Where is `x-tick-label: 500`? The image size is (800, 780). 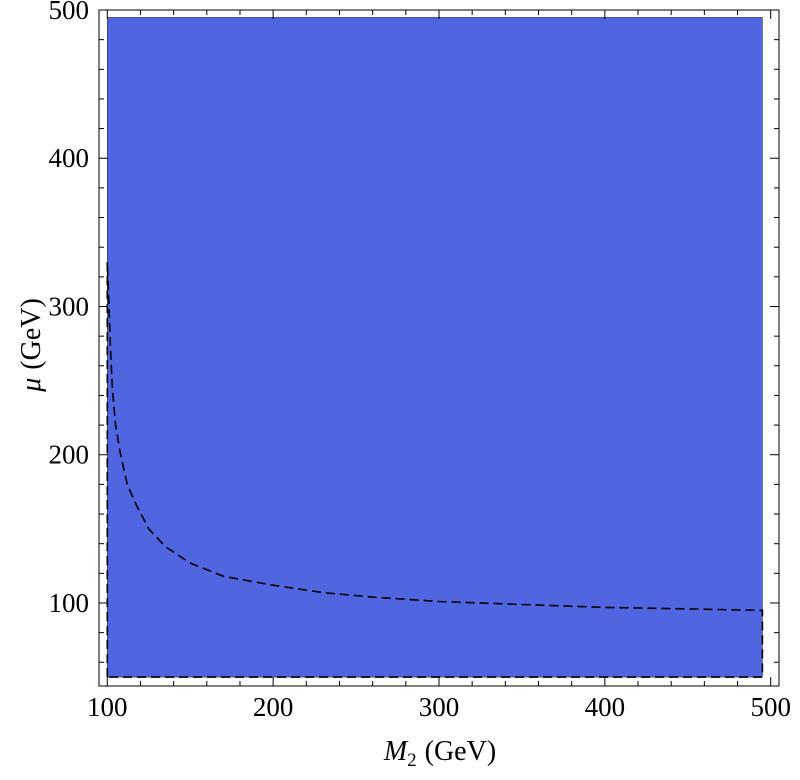
x-tick-label: 500 is located at coordinates (770, 707).